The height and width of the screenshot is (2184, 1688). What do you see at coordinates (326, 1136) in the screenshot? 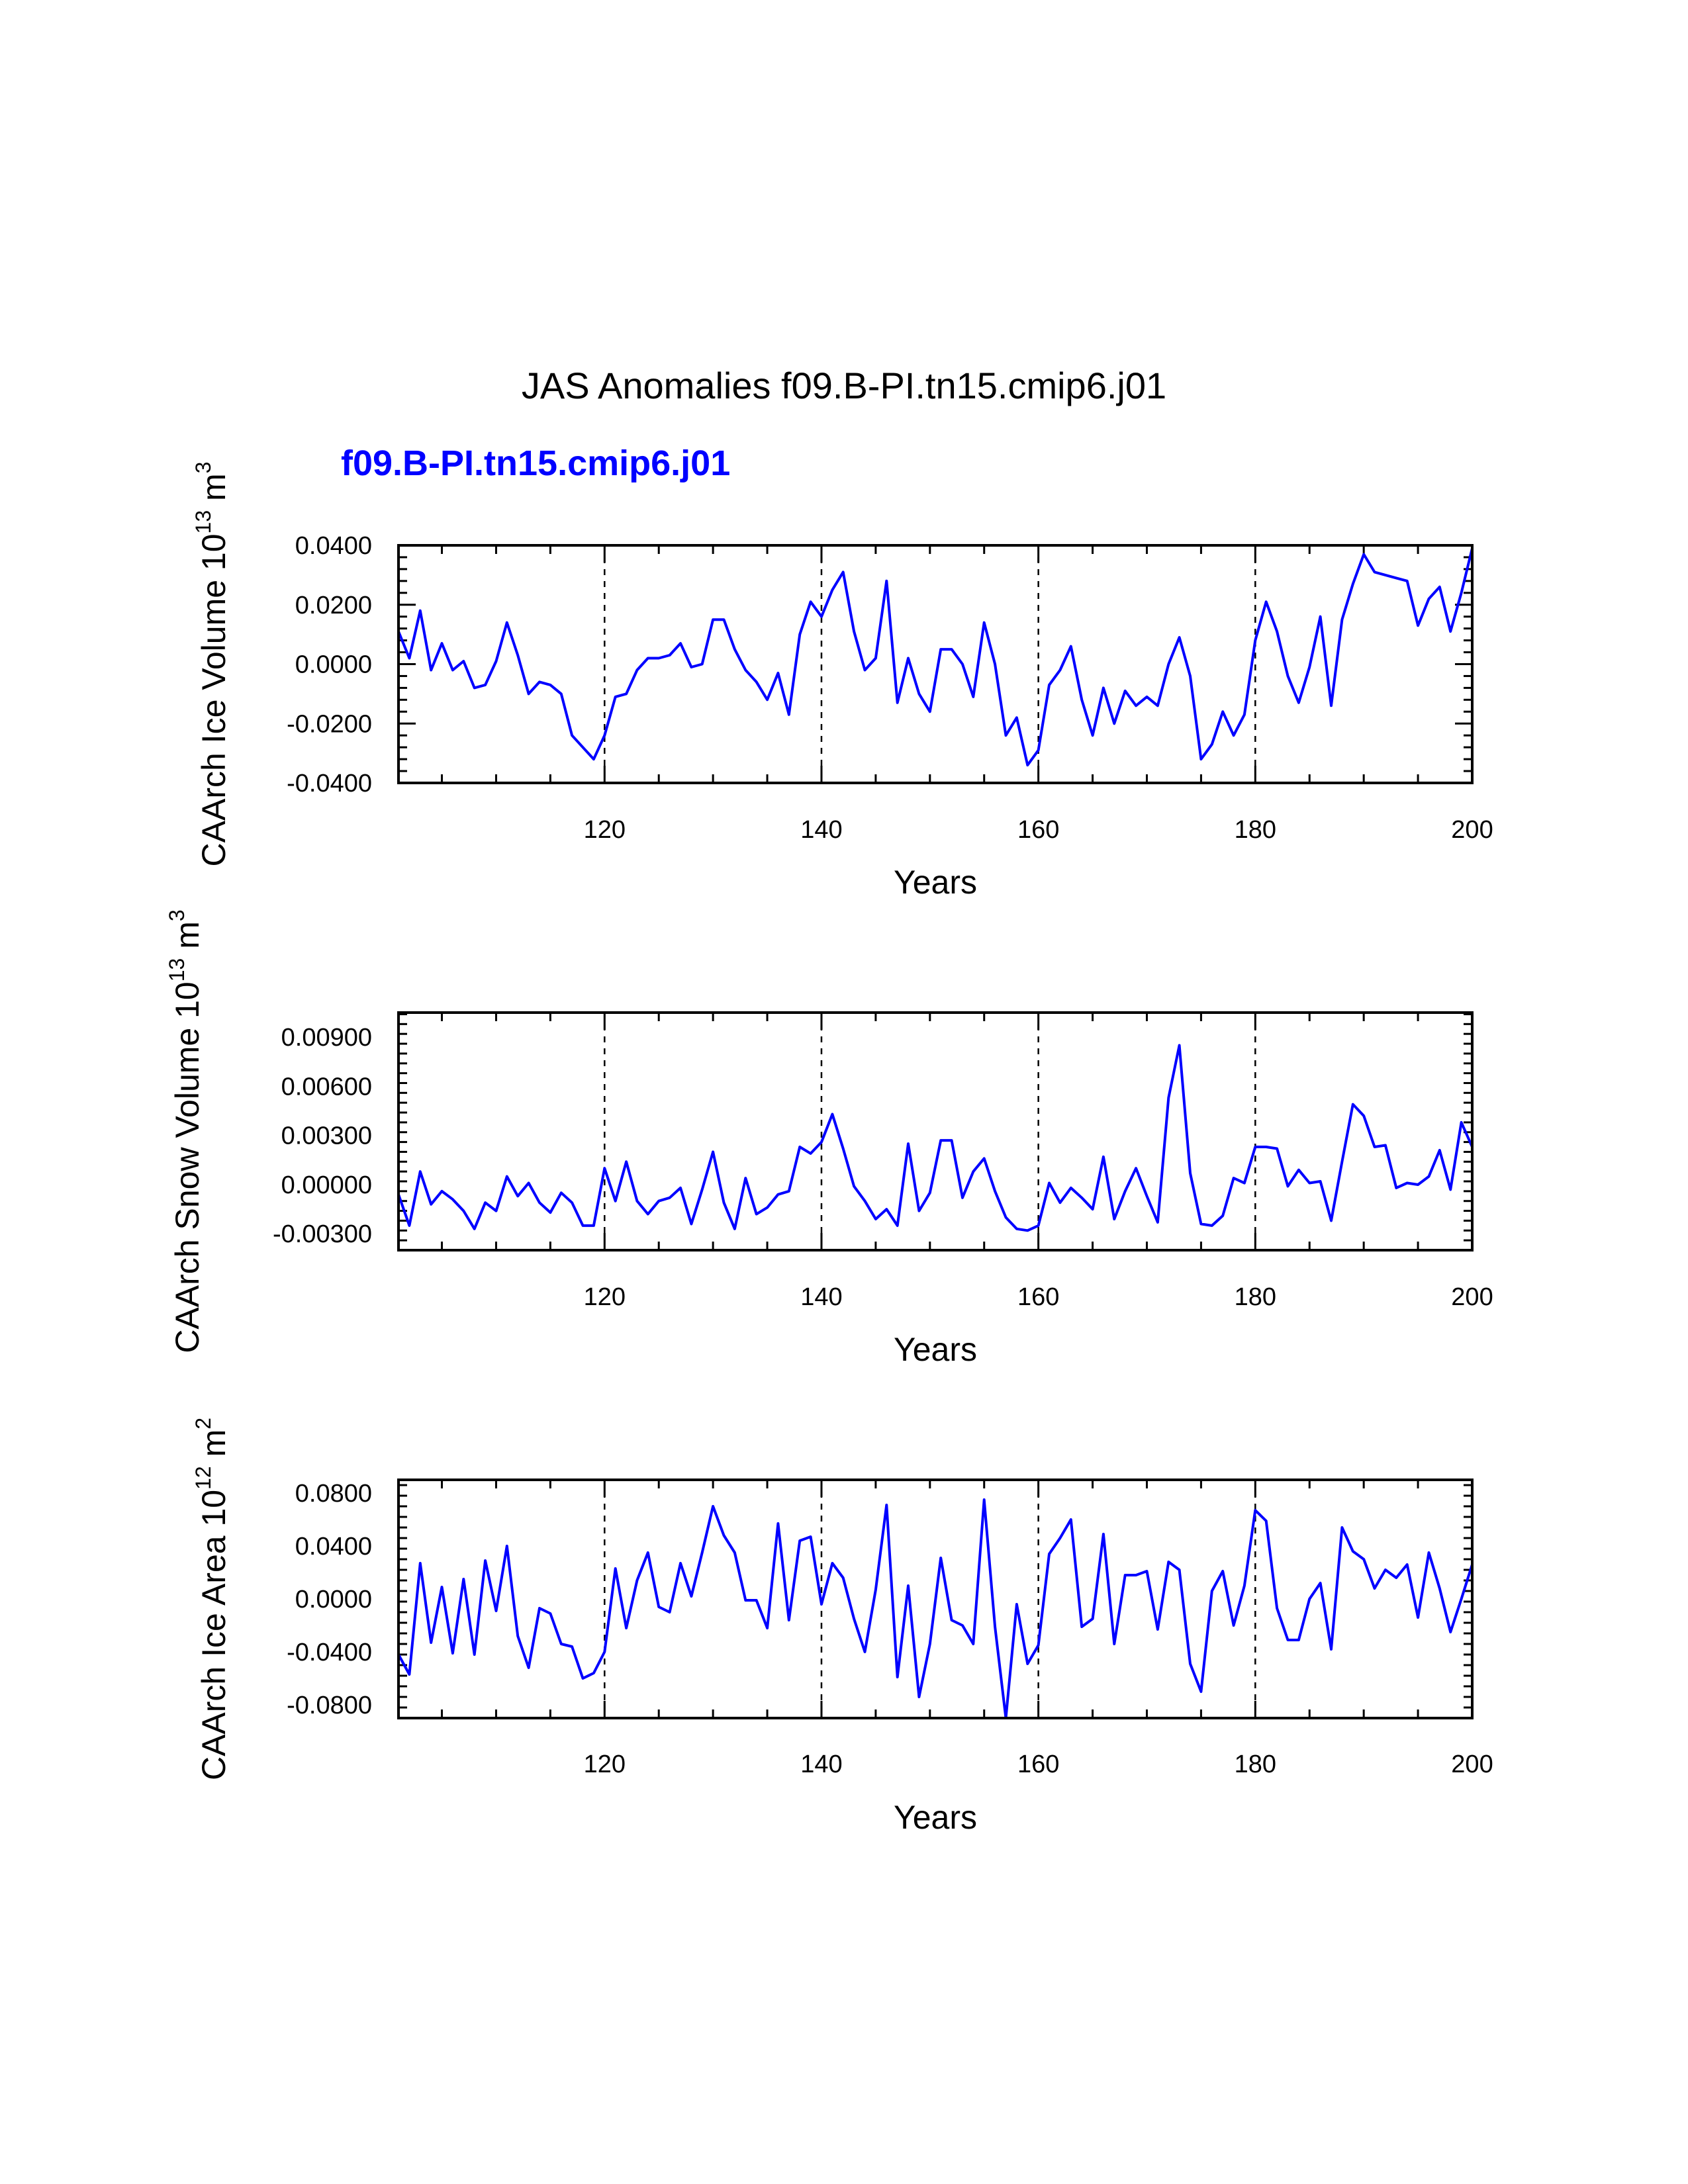
I see `y-tick-label: 0.00300` at bounding box center [326, 1136].